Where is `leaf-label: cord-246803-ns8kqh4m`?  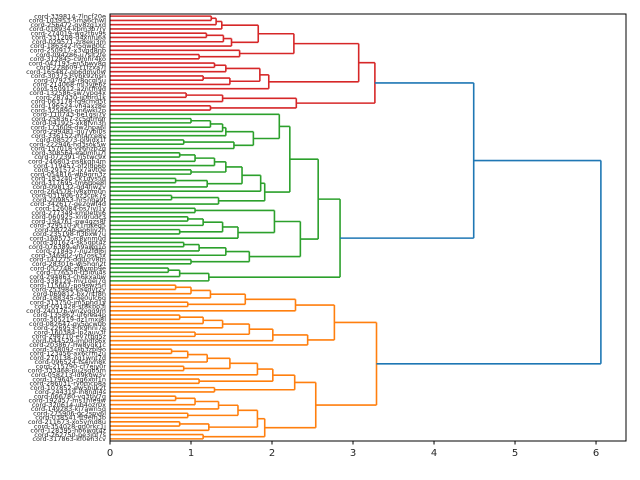 leaf-label: cord-246803-ns8kqh4m is located at coordinates (67, 162).